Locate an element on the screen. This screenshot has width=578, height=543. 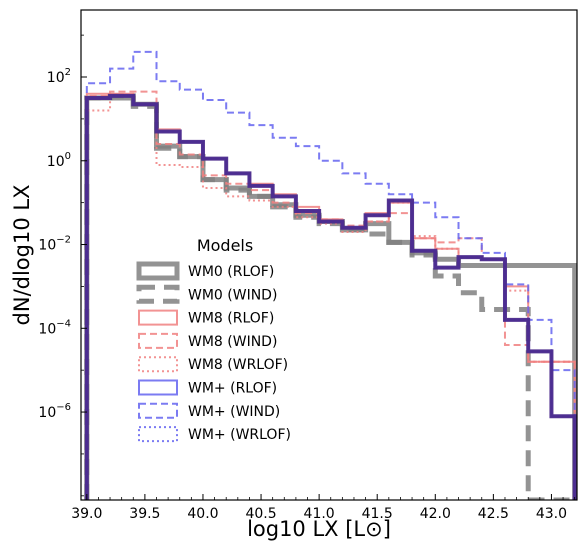
legend-label: WM8 (WIND) is located at coordinates (232, 342).